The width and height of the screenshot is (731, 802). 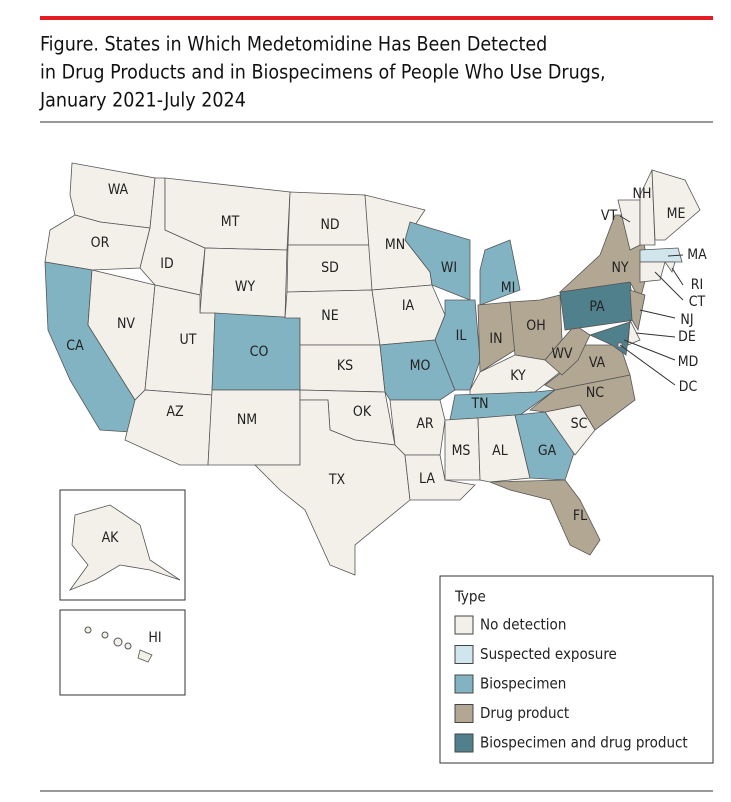 What do you see at coordinates (495, 339) in the screenshot?
I see `state-label: IN` at bounding box center [495, 339].